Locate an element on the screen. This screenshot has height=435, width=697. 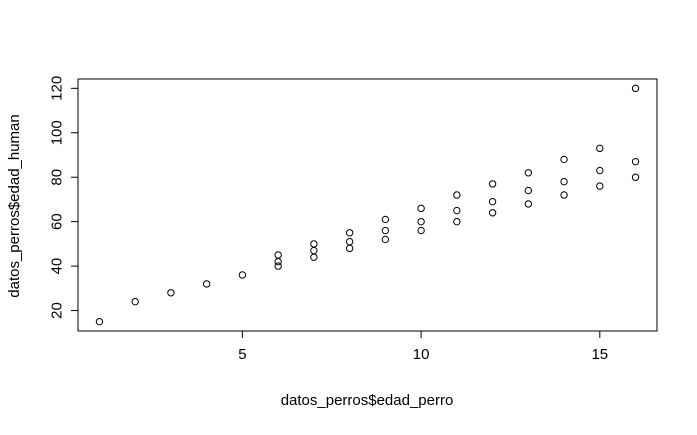
y-axis-label: datos_perros$edad_human is located at coordinates (14, 205).